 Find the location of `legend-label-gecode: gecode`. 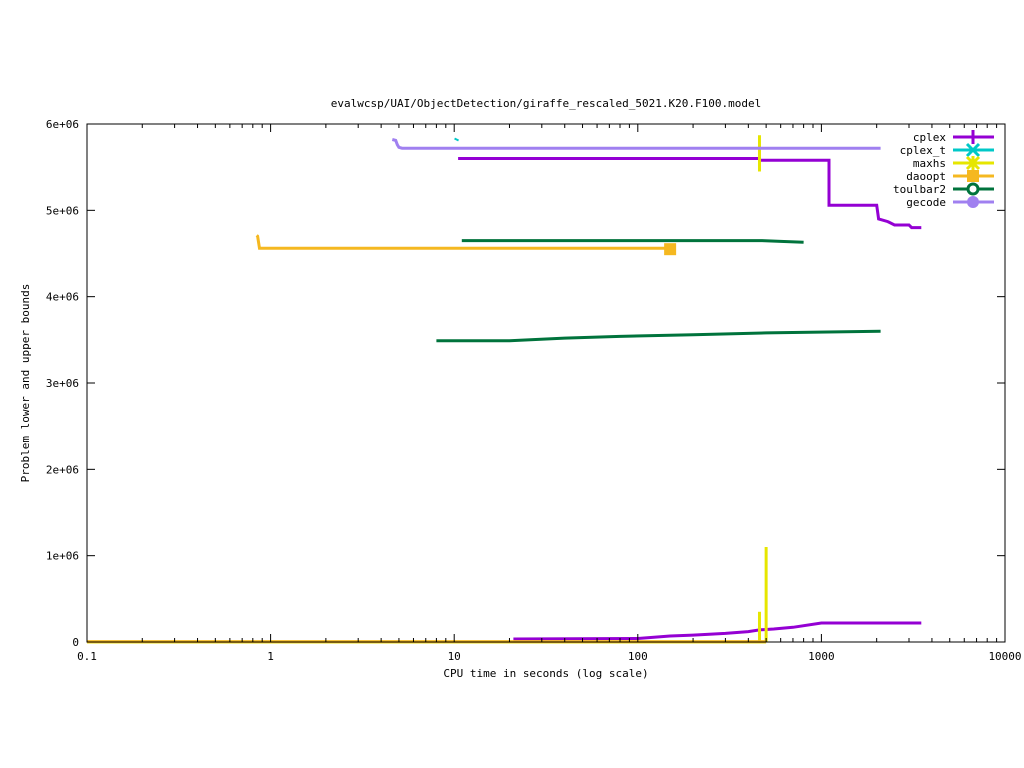

legend-label-gecode: gecode is located at coordinates (926, 202).